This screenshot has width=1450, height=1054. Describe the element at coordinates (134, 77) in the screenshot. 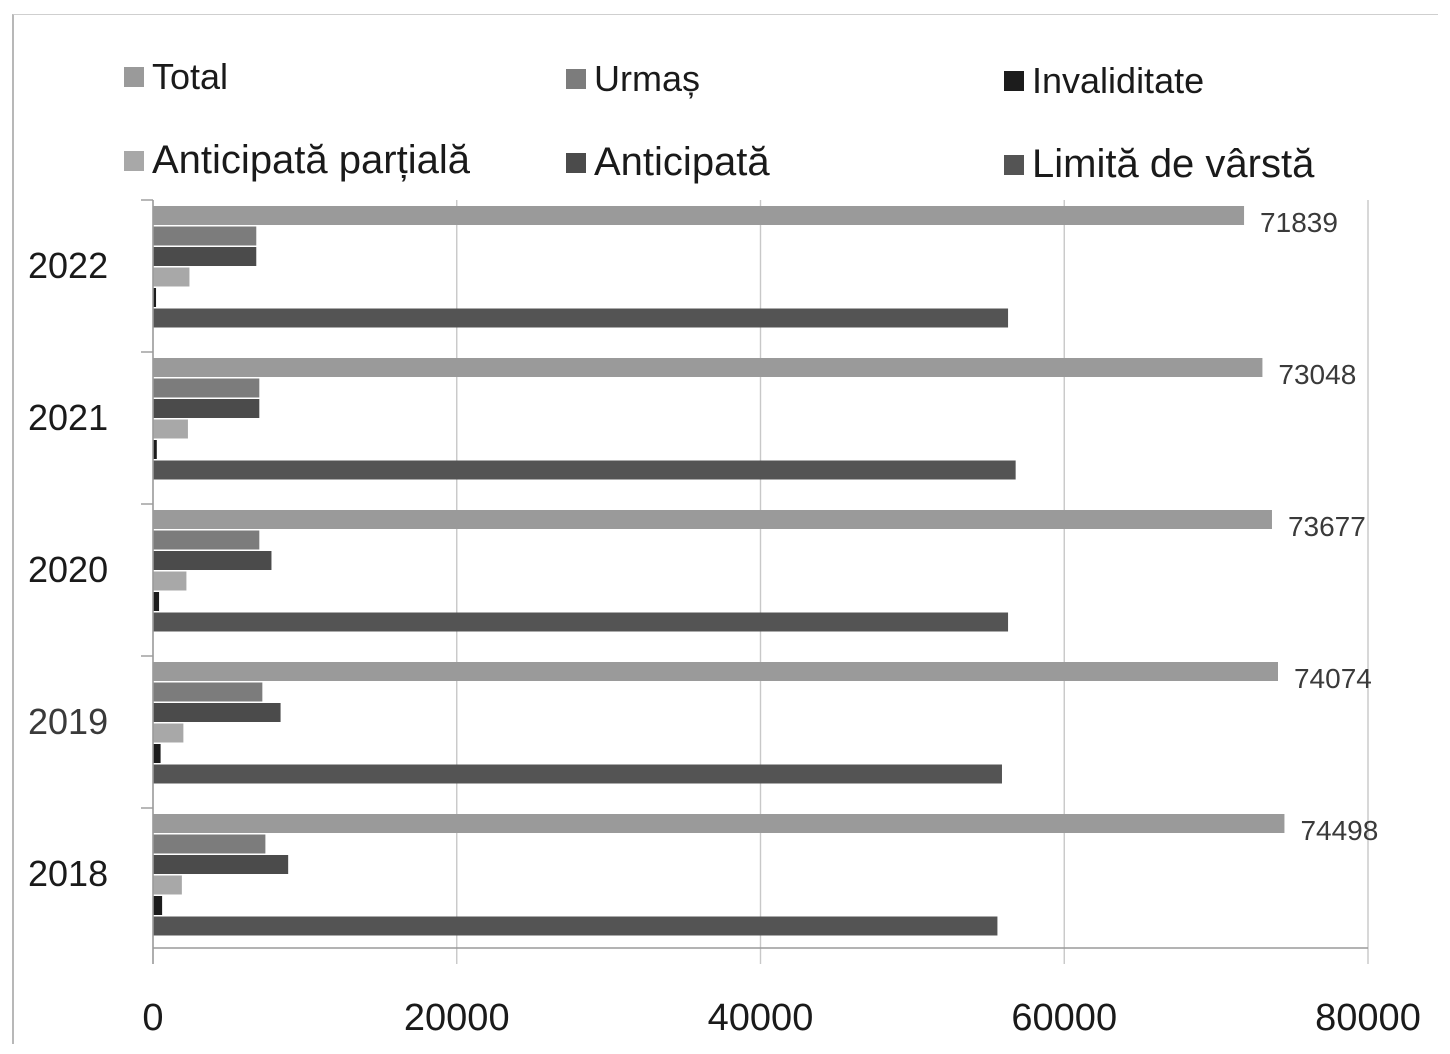

I see `legend-swatch-total` at that location.